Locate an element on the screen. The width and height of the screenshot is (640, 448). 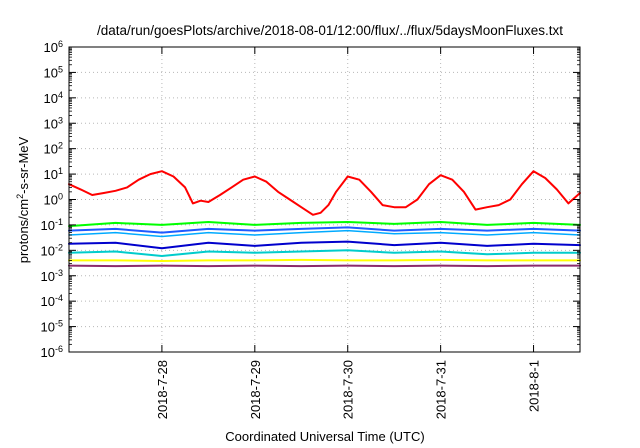
y-tick-label: 10⁰ is located at coordinates (53, 200).